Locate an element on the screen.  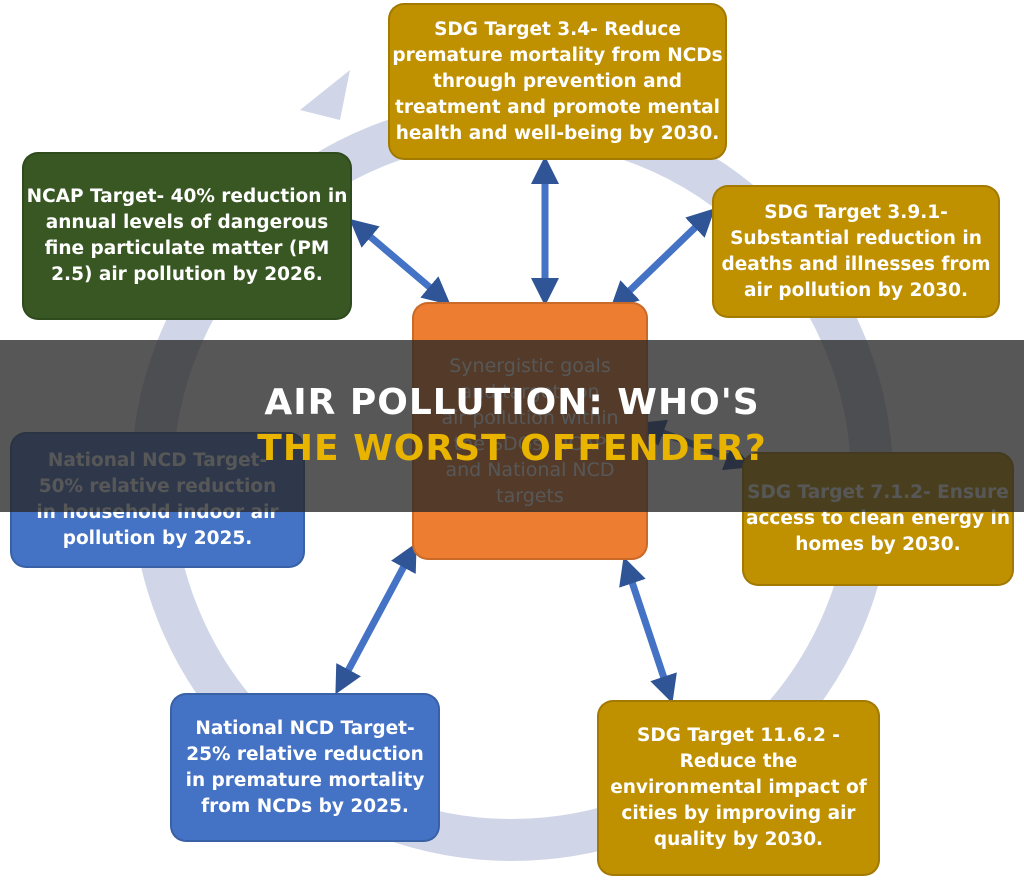
node-text: pollution by 2025. is located at coordinates (157, 538).